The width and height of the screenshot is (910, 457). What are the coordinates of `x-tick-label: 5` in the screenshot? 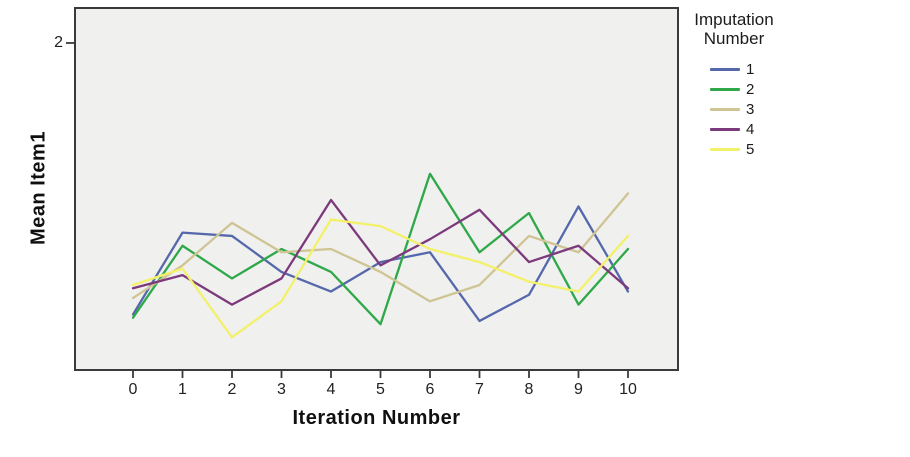 It's located at (380, 389).